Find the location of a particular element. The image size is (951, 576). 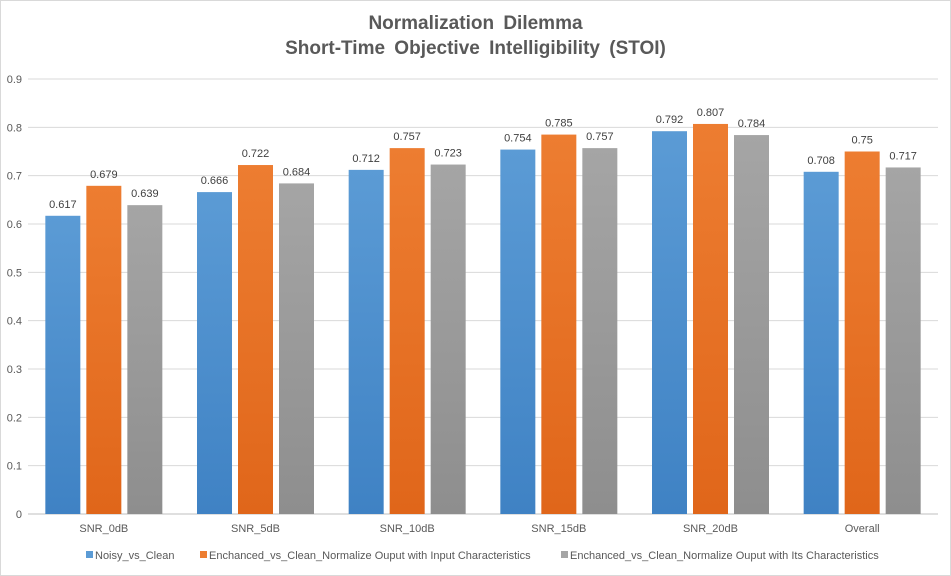

data-label: 0.807 is located at coordinates (711, 113).